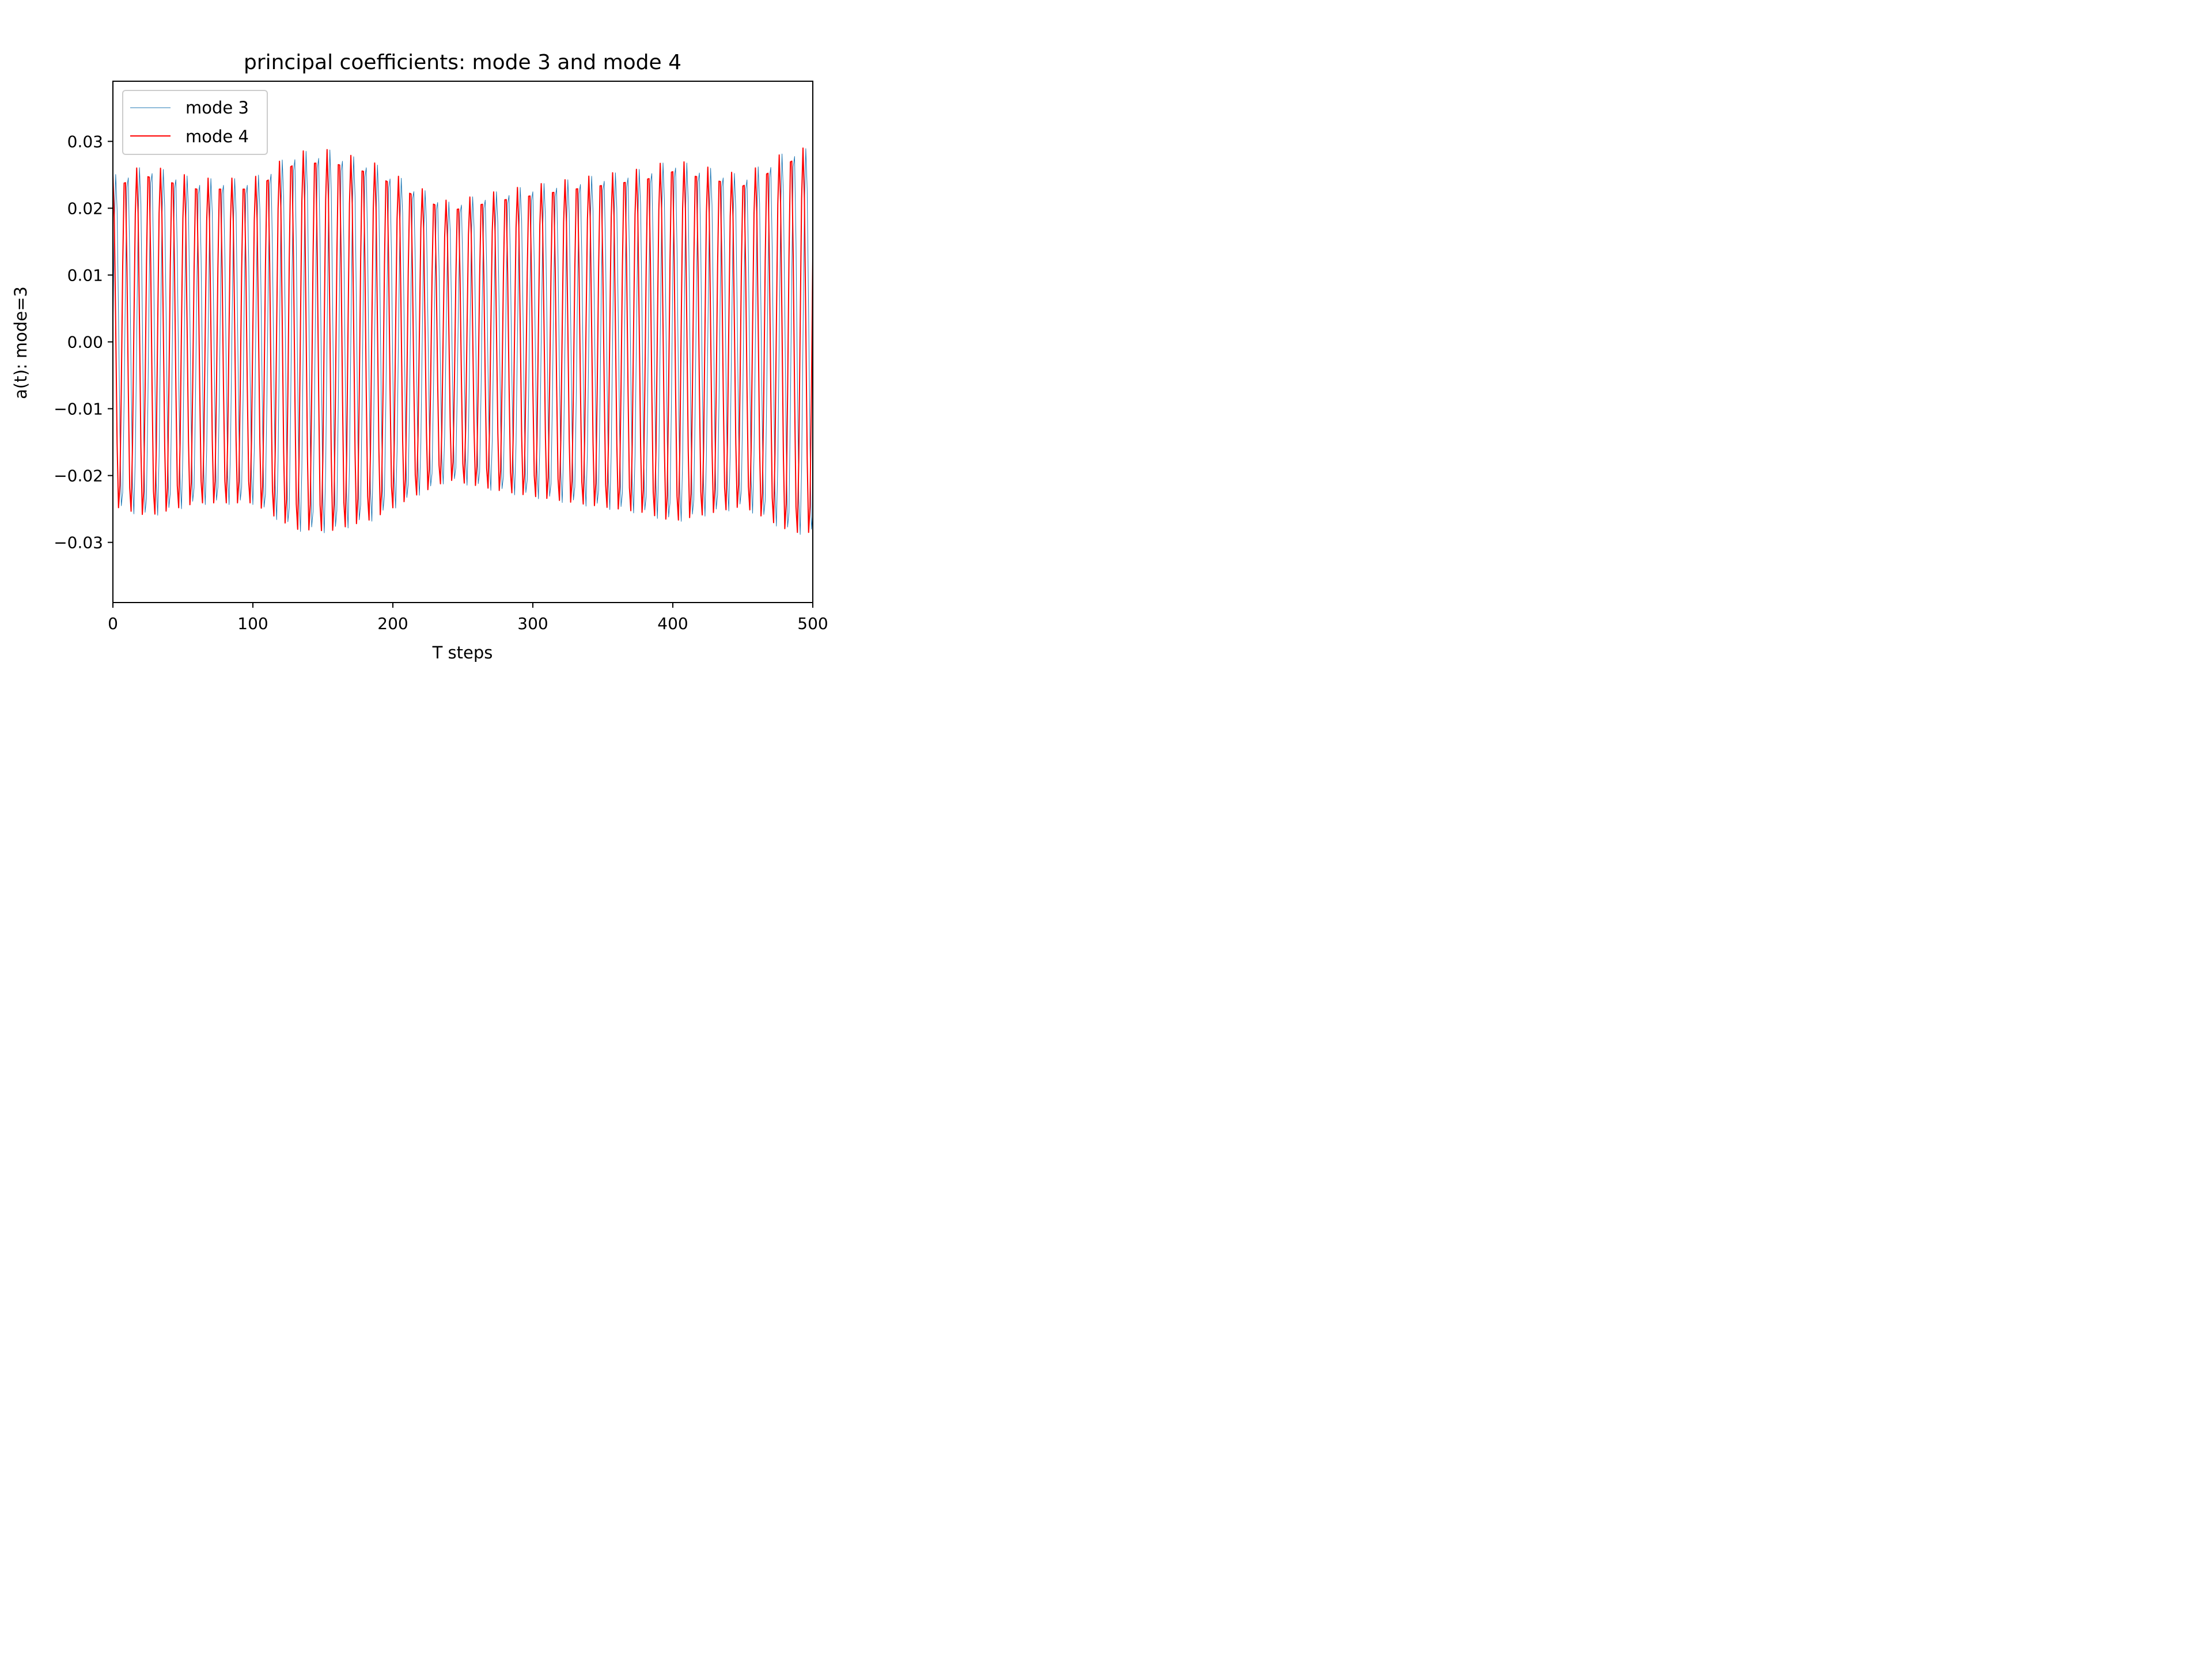 This screenshot has height=1659, width=2212. What do you see at coordinates (21, 342) in the screenshot?
I see `y-axis-label: a(t): mode=3` at bounding box center [21, 342].